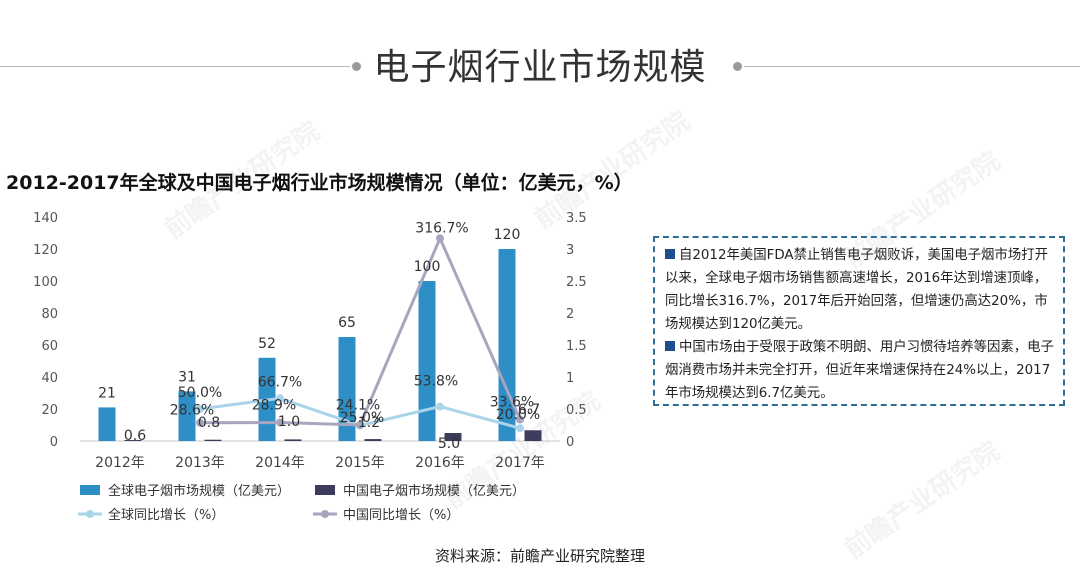 The image size is (1080, 574). I want to click on source-note: 资料来源：前瞻产业研究院整理, so click(539, 556).